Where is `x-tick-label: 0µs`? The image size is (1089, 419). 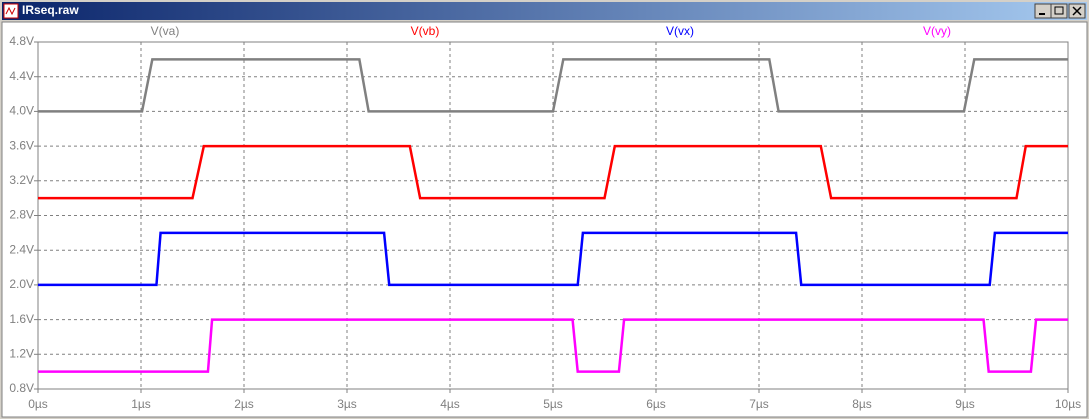 x-tick-label: 0µs is located at coordinates (38, 404).